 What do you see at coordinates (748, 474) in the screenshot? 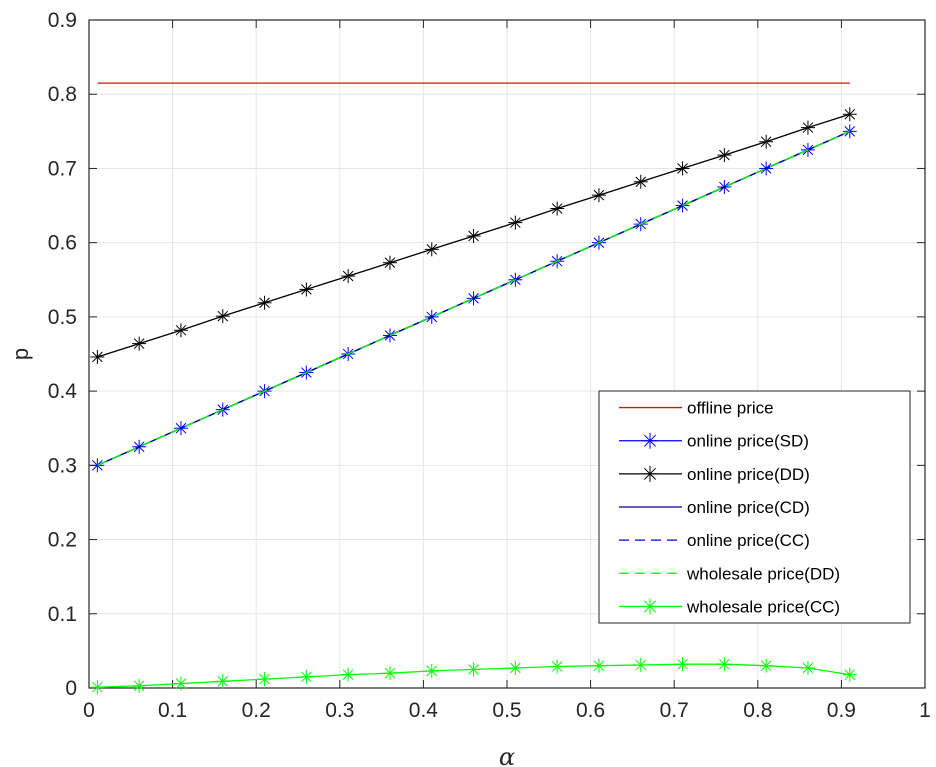
I see `legend-label: online price(DD)` at bounding box center [748, 474].